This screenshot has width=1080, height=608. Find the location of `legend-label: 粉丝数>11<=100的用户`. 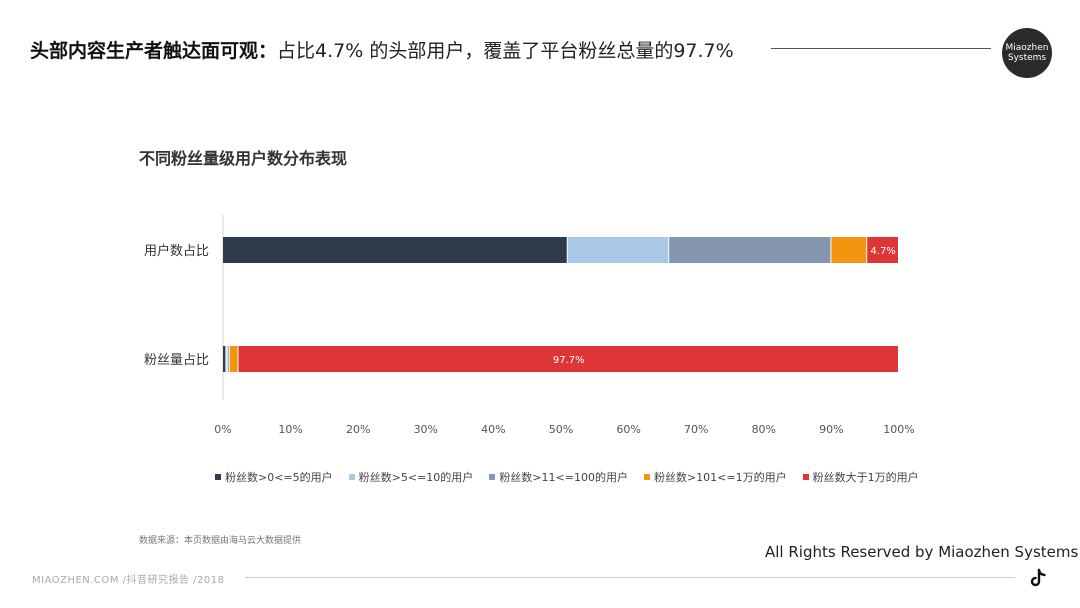

legend-label: 粉丝数>11<=100的用户 is located at coordinates (563, 477).